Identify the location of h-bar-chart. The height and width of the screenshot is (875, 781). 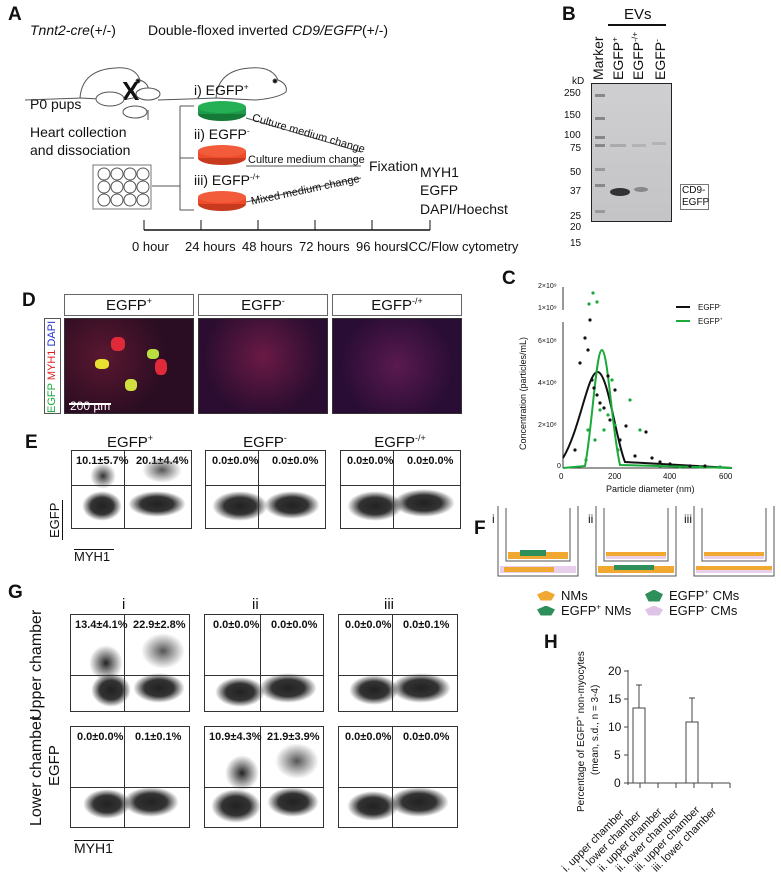
(677, 729).